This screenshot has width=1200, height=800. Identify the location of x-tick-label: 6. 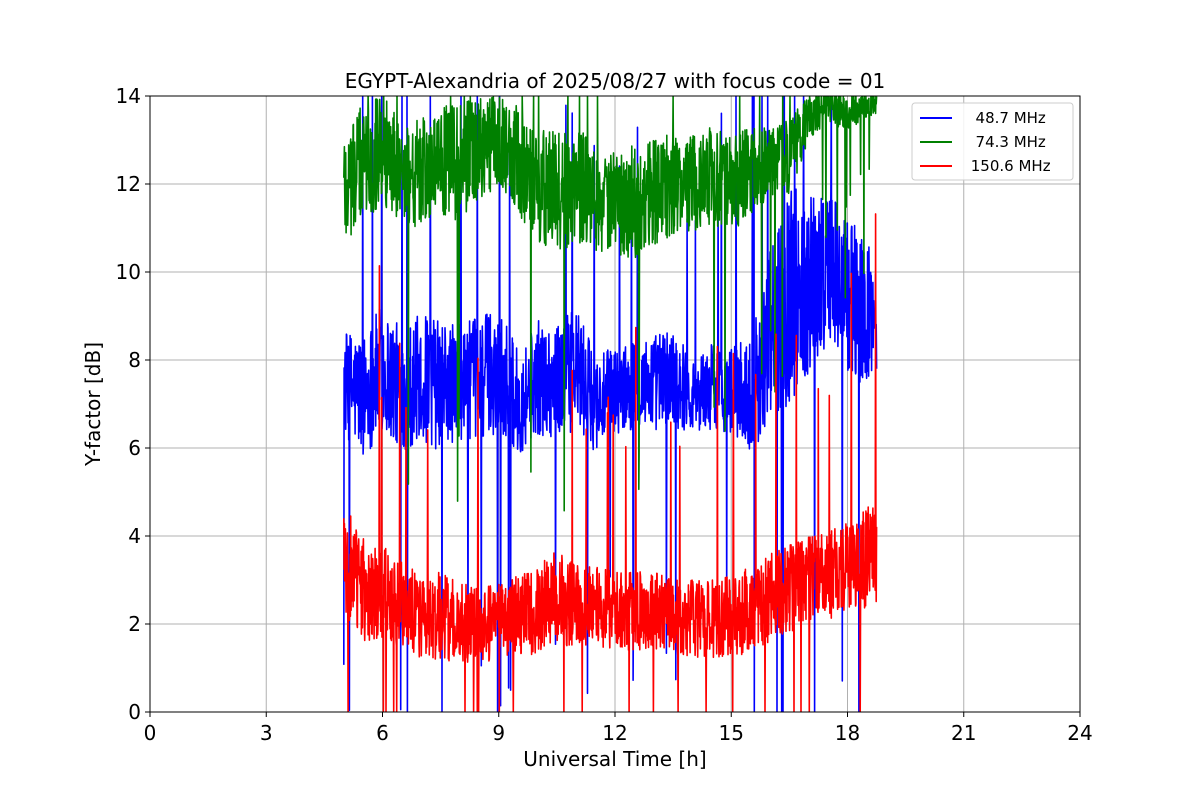
(382, 733).